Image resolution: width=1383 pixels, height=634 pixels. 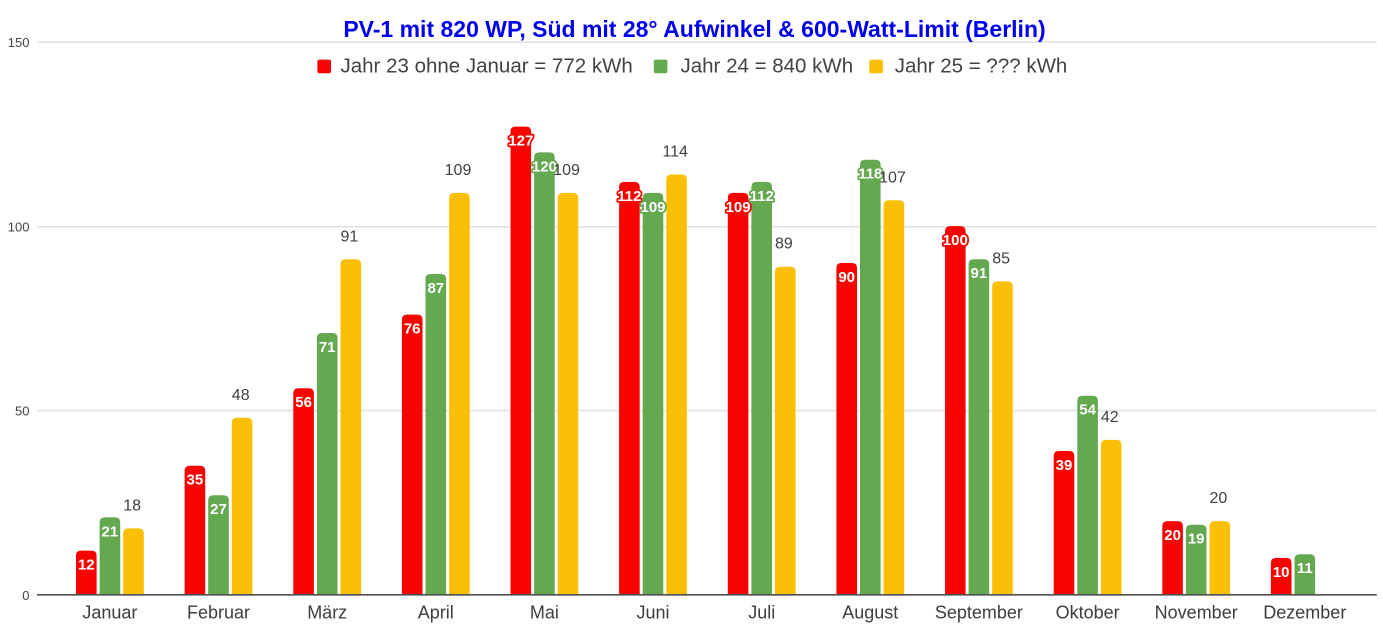 What do you see at coordinates (767, 66) in the screenshot?
I see `svg-text: Jahr 24 = 840 kWh` at bounding box center [767, 66].